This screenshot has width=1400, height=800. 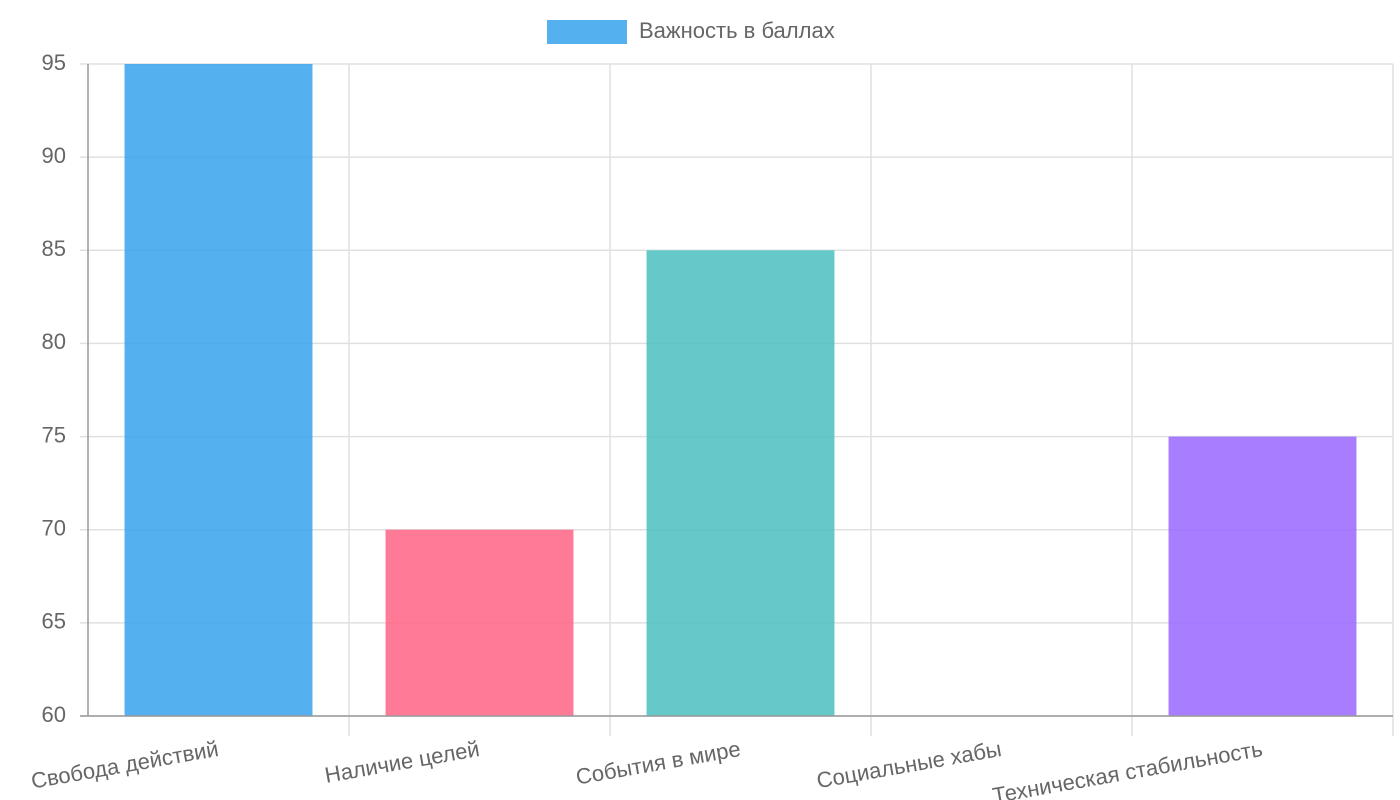 I want to click on legend-label: Важность в баллах, so click(x=737, y=30).